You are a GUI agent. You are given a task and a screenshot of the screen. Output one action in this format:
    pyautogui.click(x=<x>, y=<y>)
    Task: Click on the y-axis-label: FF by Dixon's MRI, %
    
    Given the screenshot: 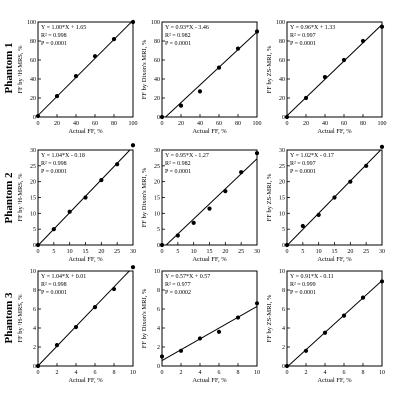 What is the action you would take?
    pyautogui.click(x=144, y=69)
    